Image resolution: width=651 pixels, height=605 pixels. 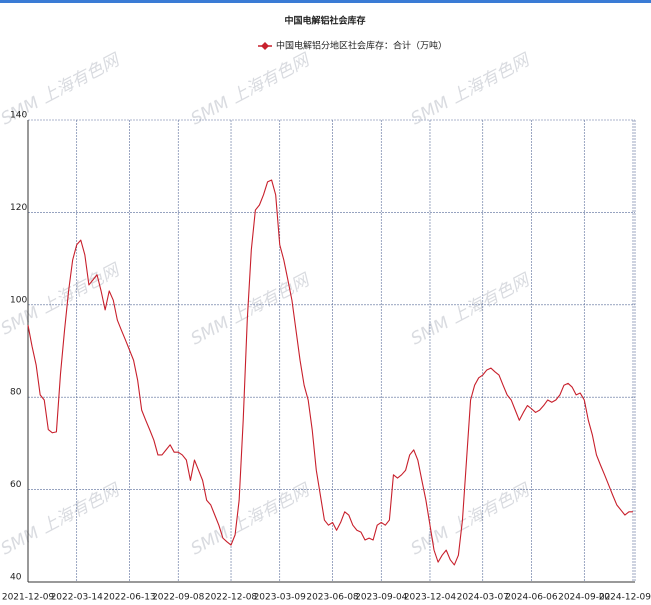 What do you see at coordinates (280, 598) in the screenshot?
I see `x-tick-label: 2023-03-09` at bounding box center [280, 598].